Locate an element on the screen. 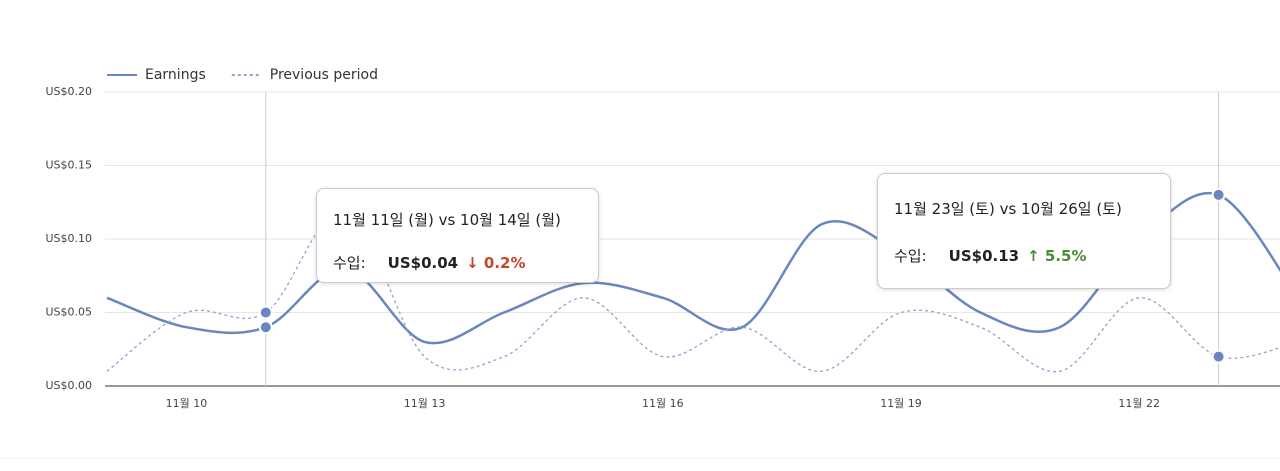 This screenshot has width=1280, height=471. tooltip-value: US$0.13 is located at coordinates (984, 256).